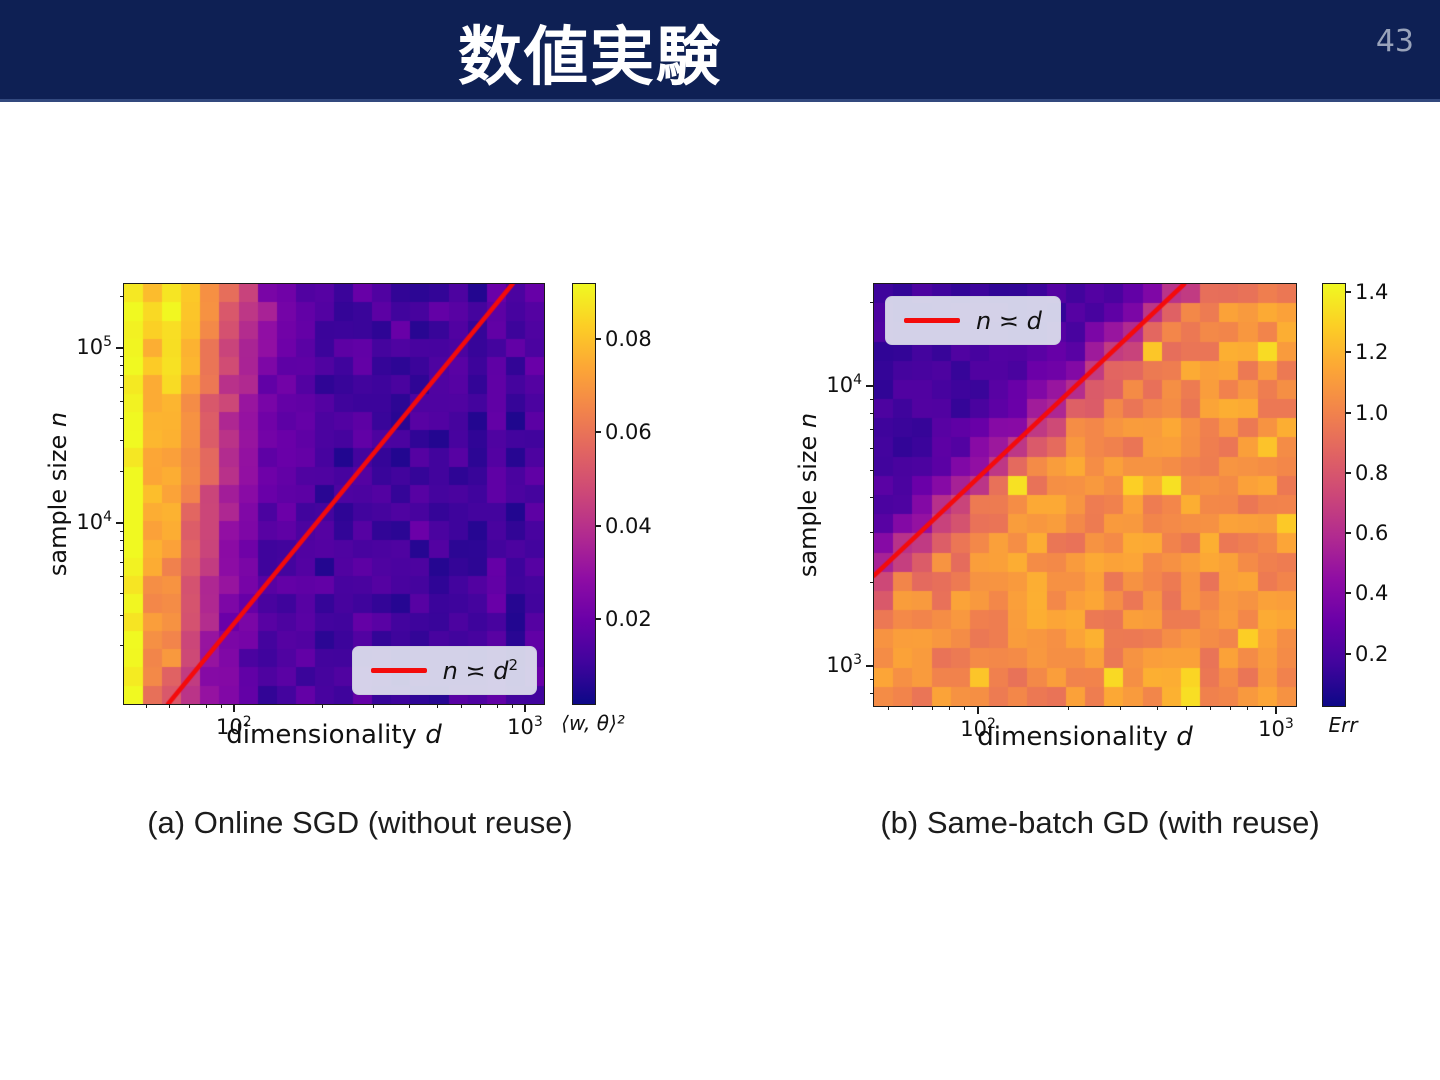 This screenshot has height=1080, width=1440. Describe the element at coordinates (1372, 352) in the screenshot. I see `colorbar-tick-label: 1.2` at that location.